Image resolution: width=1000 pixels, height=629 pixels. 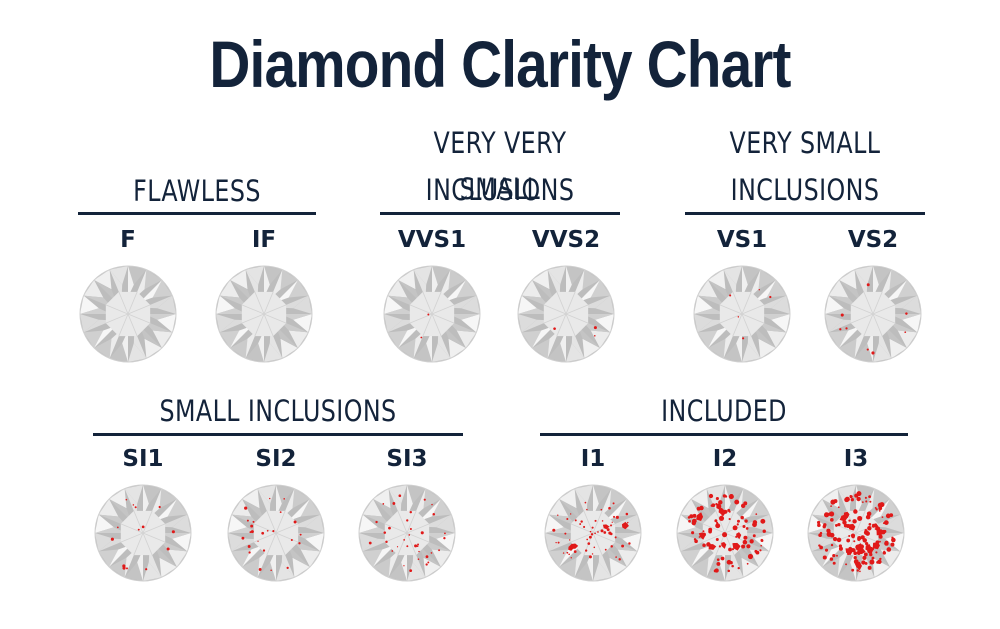 I want to click on grade-i2: I2, so click(x=725, y=513).